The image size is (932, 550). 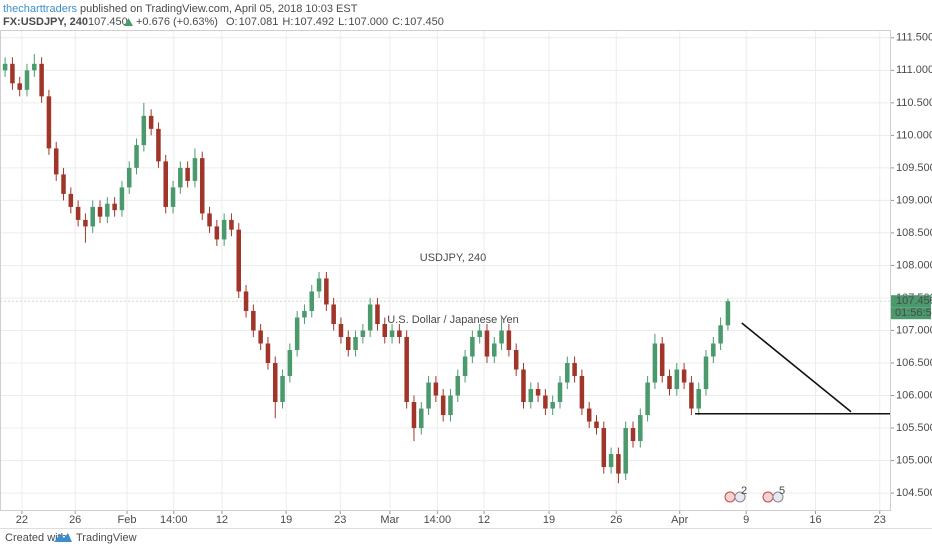 I want to click on ohlc-value: 107.081, so click(x=259, y=22).